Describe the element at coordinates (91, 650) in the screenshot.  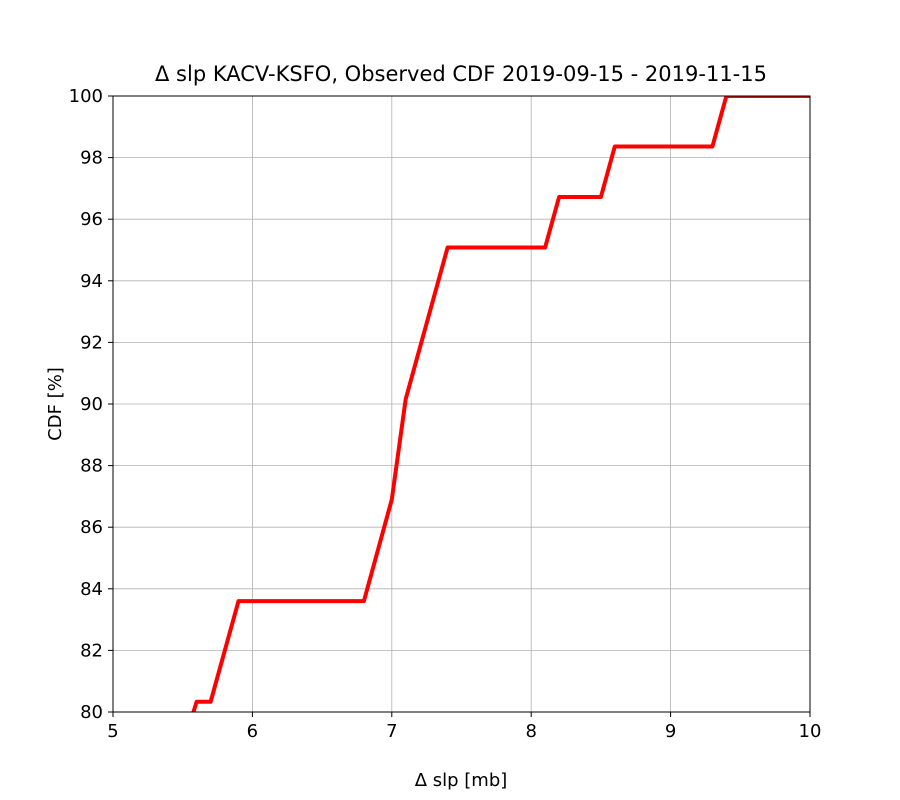
I see `y-tick-label: 82` at that location.